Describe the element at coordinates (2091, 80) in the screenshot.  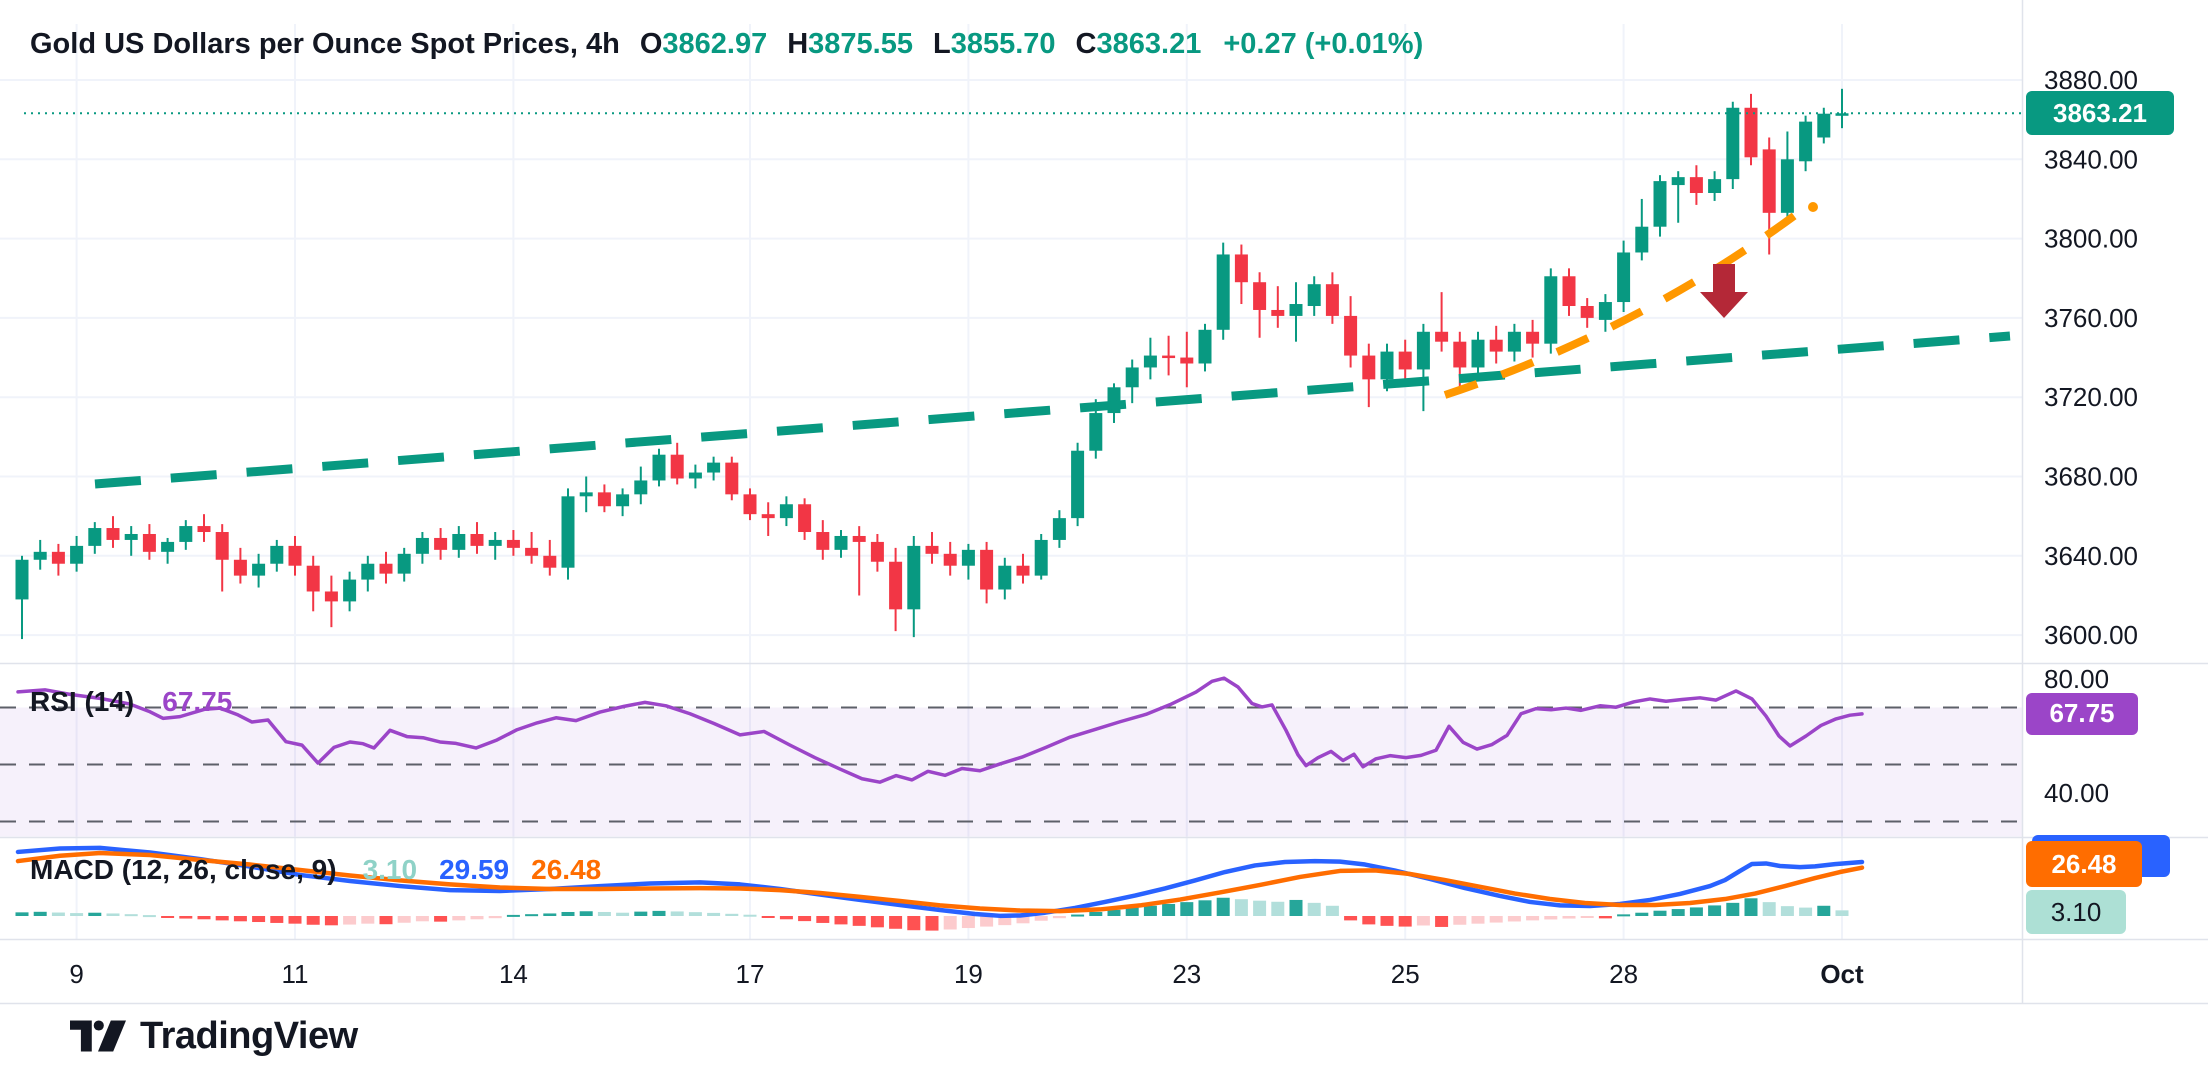
I see `svg-text: 3880.00` at that location.